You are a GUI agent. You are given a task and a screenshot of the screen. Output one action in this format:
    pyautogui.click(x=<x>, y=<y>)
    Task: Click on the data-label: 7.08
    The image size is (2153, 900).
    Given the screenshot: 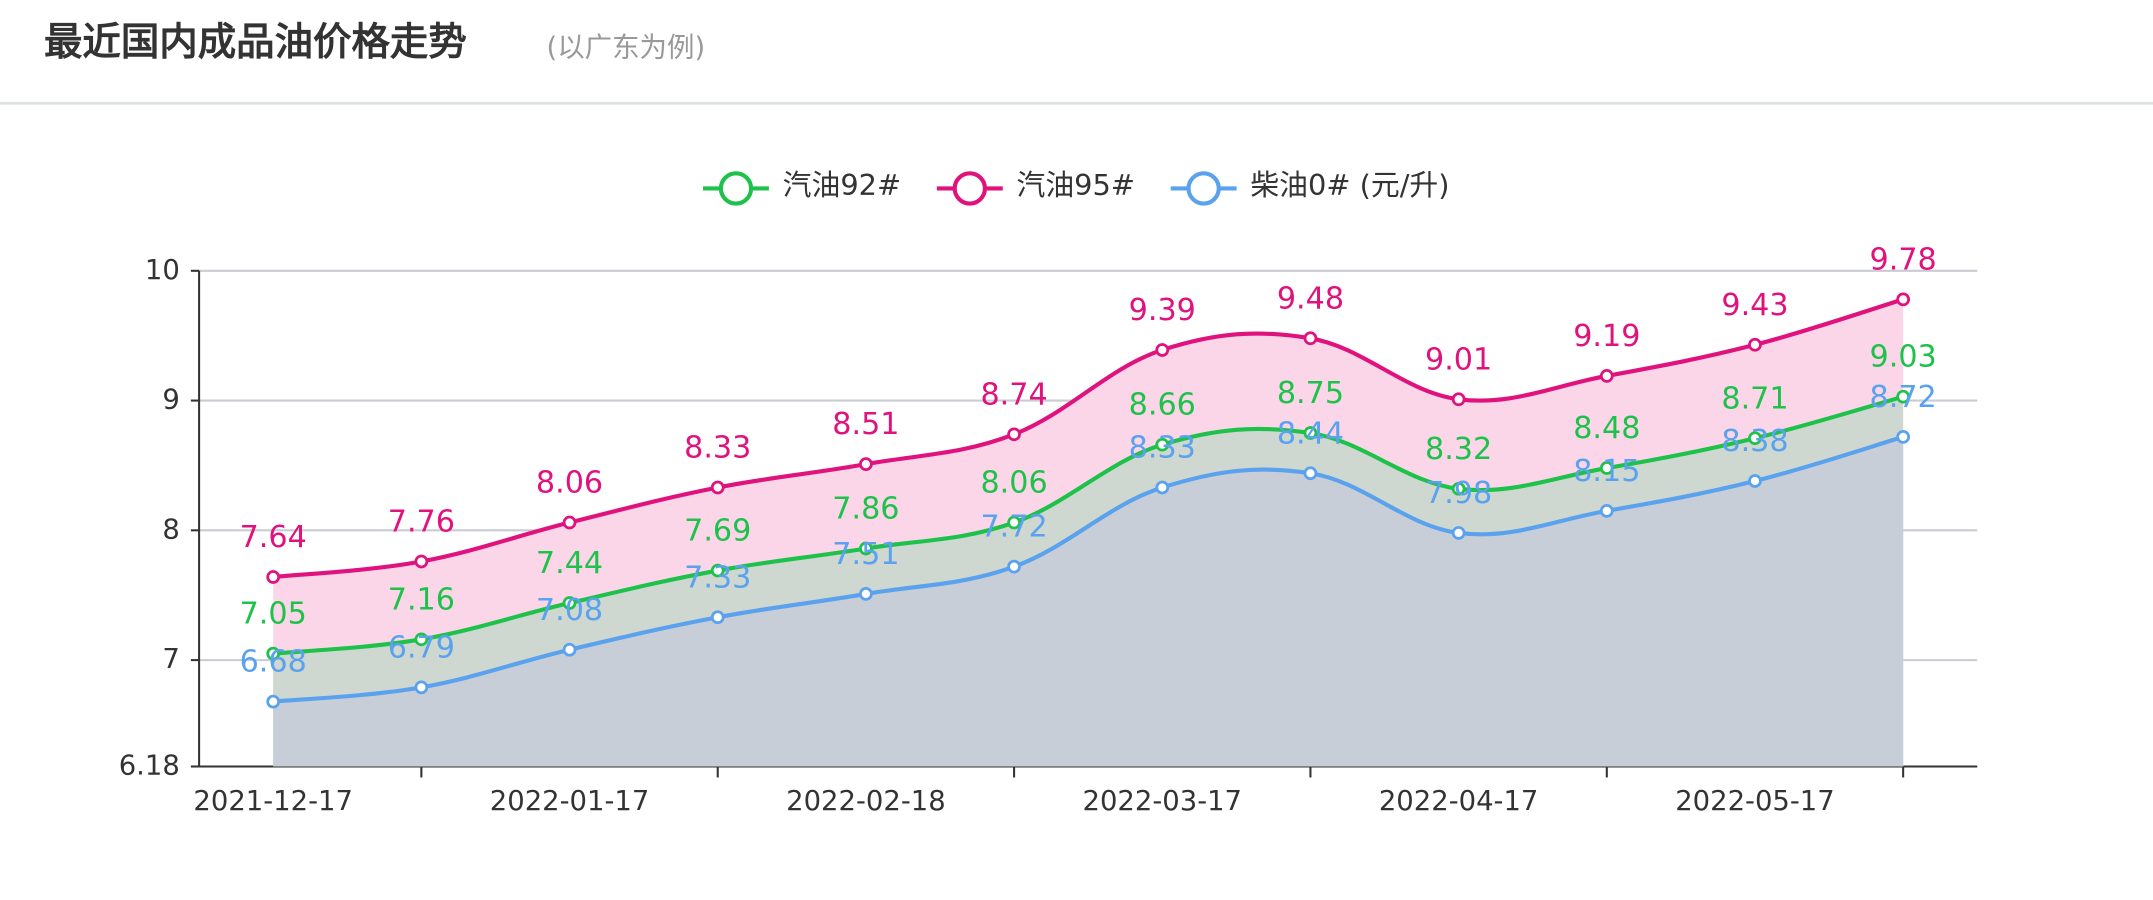 What is the action you would take?
    pyautogui.click(x=569, y=610)
    